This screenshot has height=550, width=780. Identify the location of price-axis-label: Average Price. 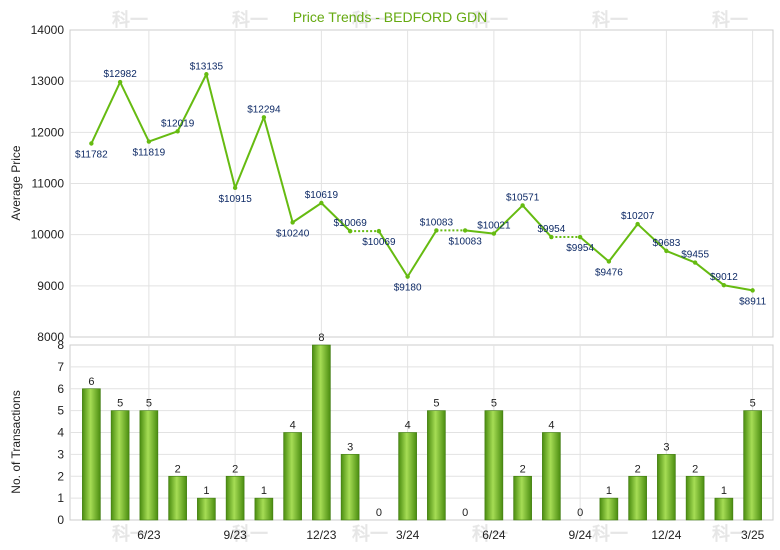
(16, 182).